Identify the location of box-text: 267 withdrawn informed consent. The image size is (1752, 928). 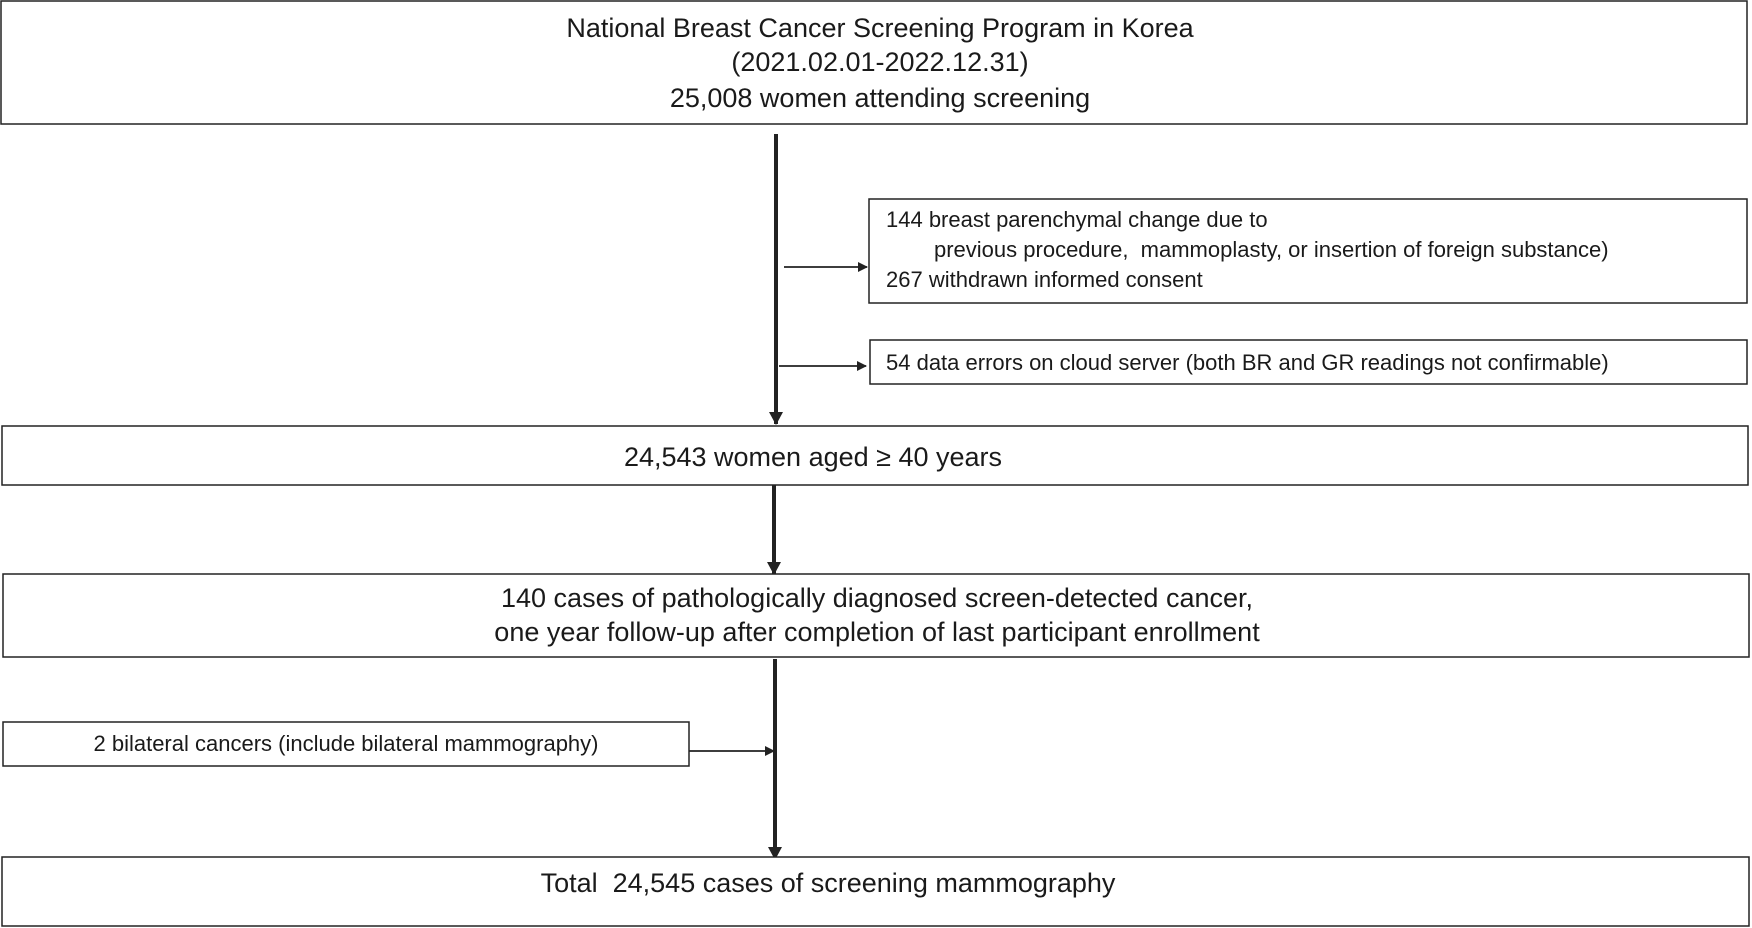
(1044, 279).